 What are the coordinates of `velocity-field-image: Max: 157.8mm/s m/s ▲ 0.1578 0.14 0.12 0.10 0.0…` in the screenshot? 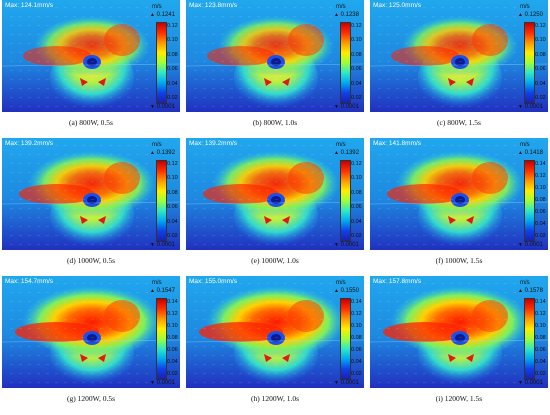 It's located at (459, 332).